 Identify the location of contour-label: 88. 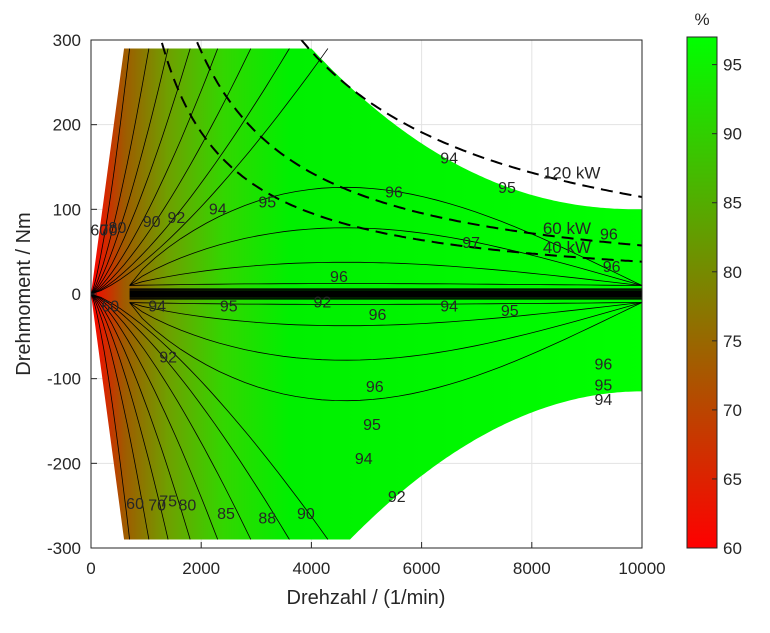
(267, 518).